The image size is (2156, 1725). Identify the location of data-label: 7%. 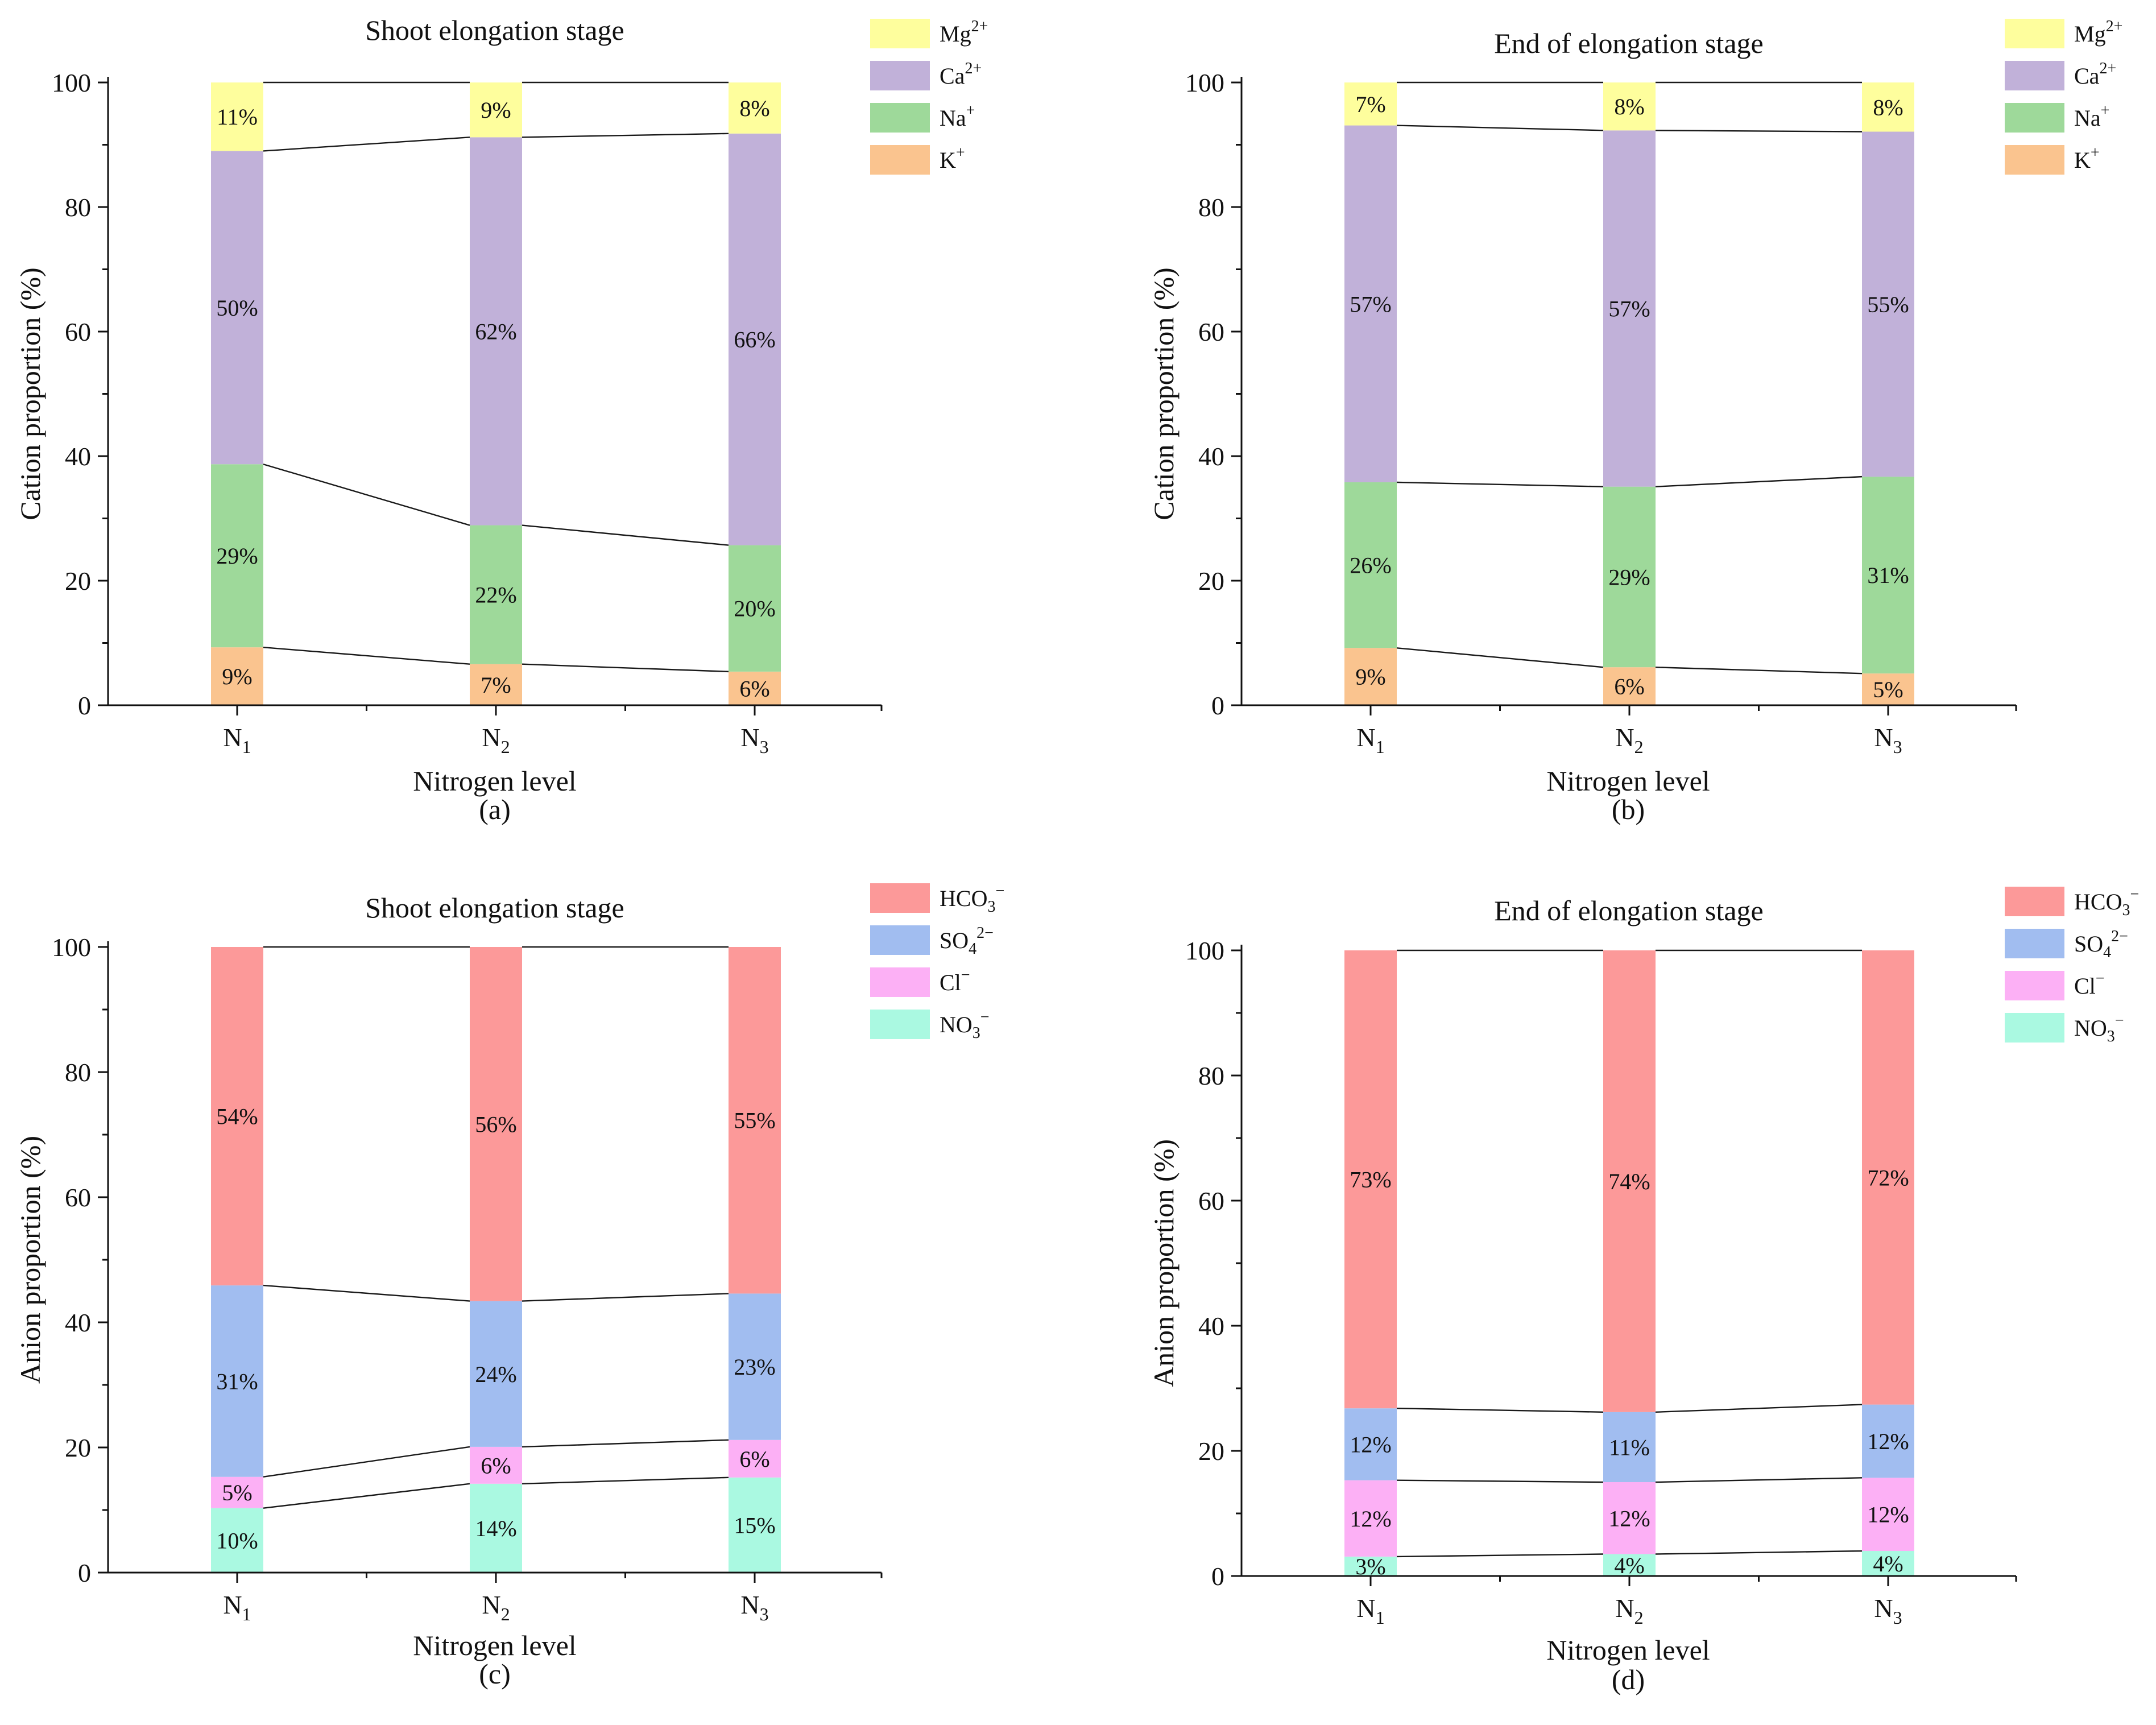
(496, 685).